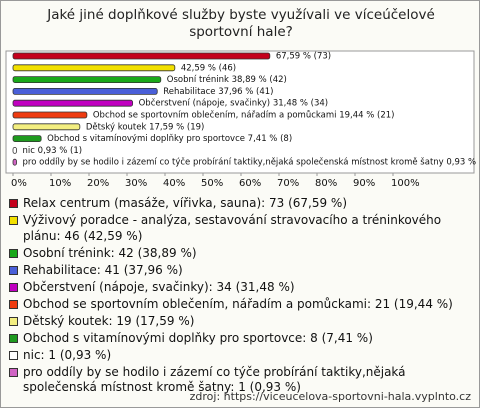 This screenshot has width=480, height=408. Describe the element at coordinates (288, 183) in the screenshot. I see `x-tick-label: 70%` at that location.